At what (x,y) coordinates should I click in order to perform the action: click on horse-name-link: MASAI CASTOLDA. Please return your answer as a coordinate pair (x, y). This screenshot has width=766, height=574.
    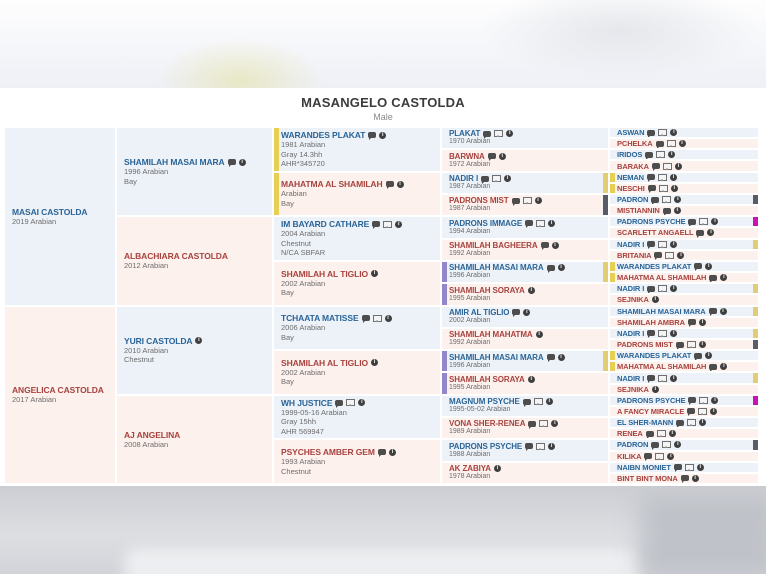
    Looking at the image, I should click on (50, 211).